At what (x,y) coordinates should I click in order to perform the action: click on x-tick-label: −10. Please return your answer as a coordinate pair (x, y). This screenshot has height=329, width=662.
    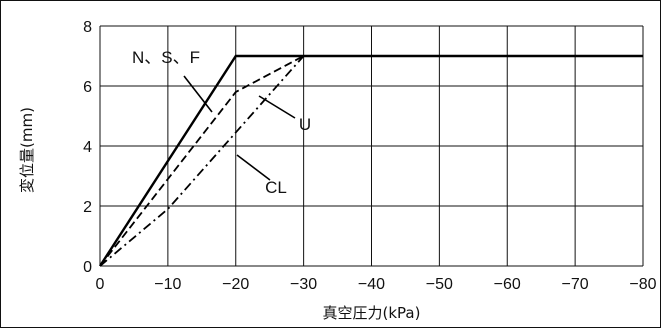
    Looking at the image, I should click on (167, 284).